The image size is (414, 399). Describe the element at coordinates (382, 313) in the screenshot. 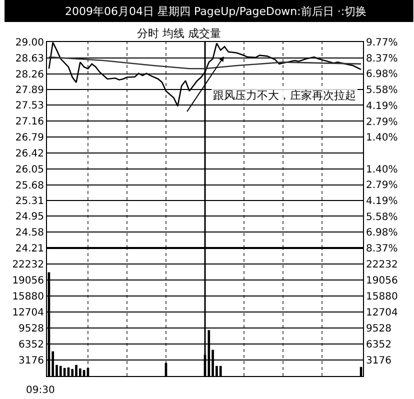

I see `y2-tick-label: 12704` at that location.